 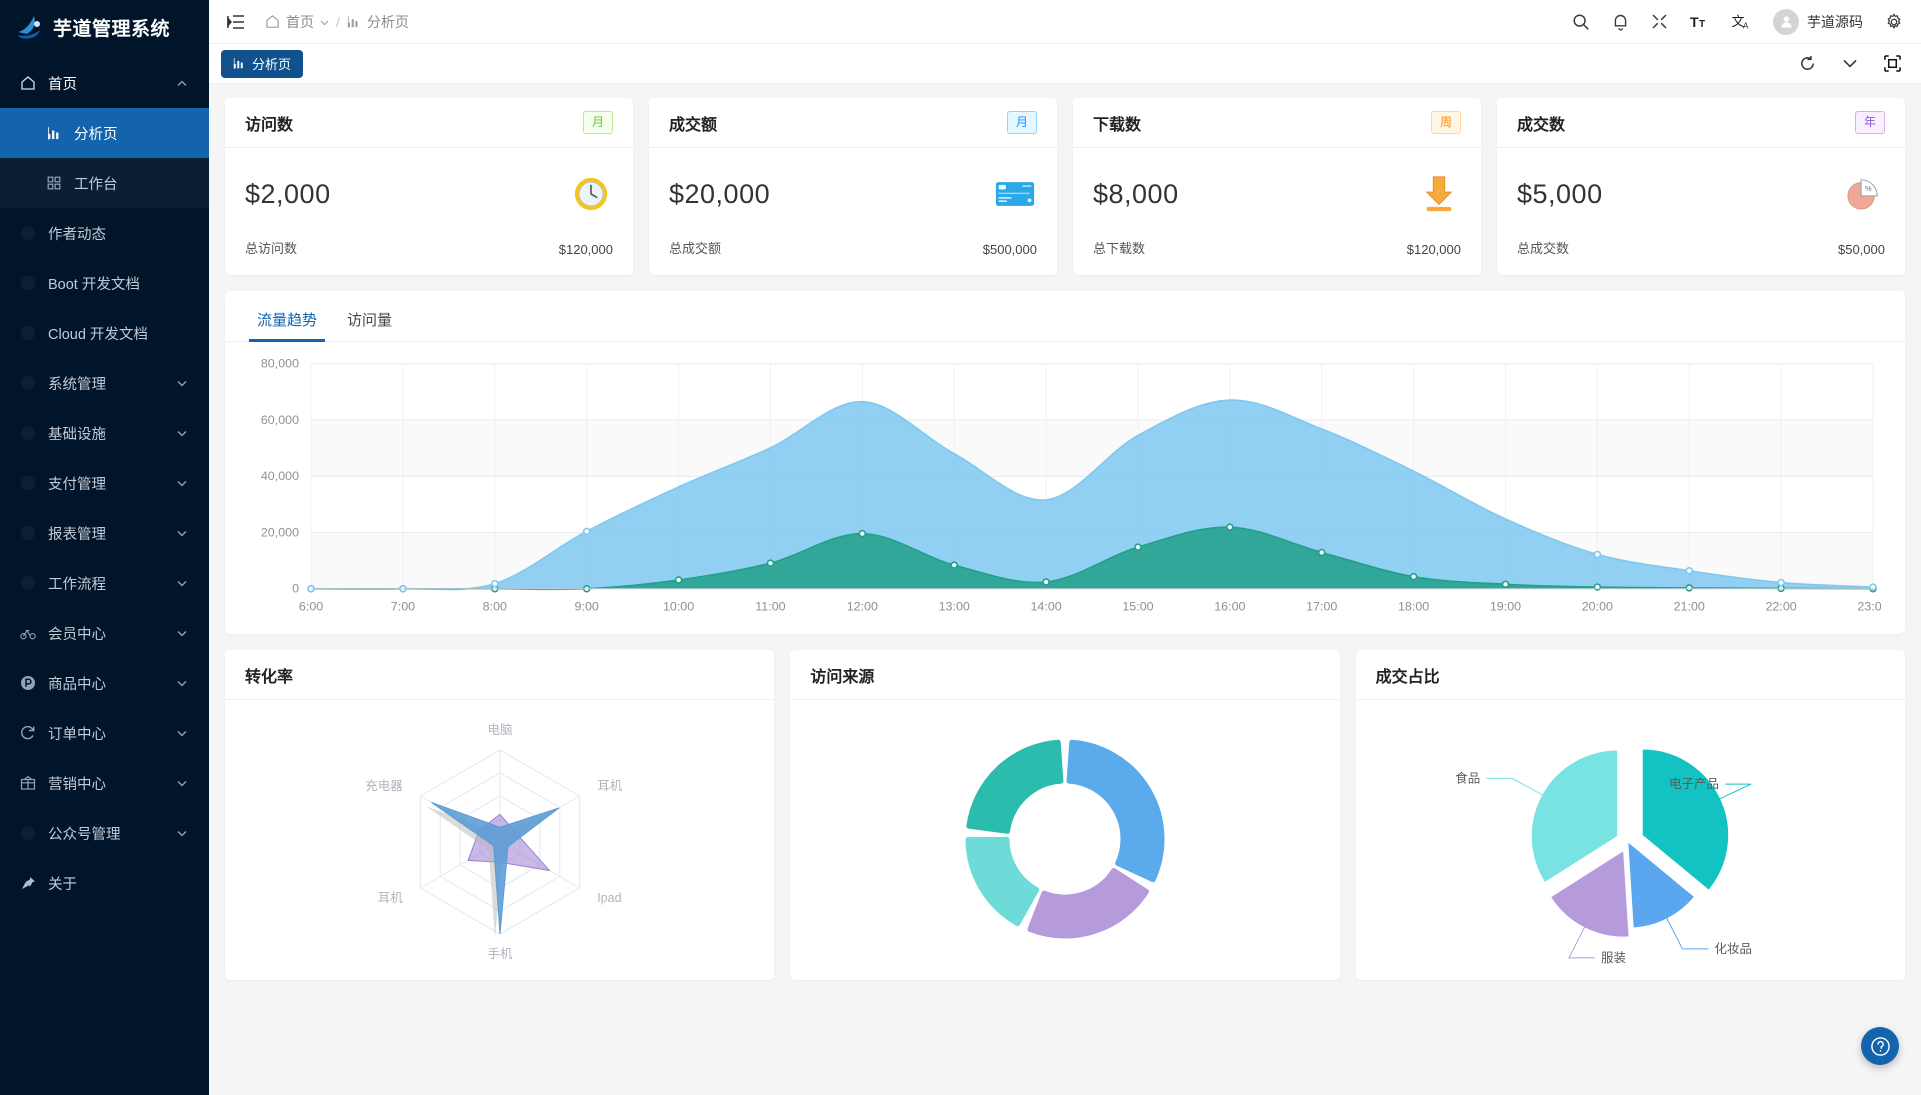 I want to click on fullscreen-icon, so click(x=1659, y=21).